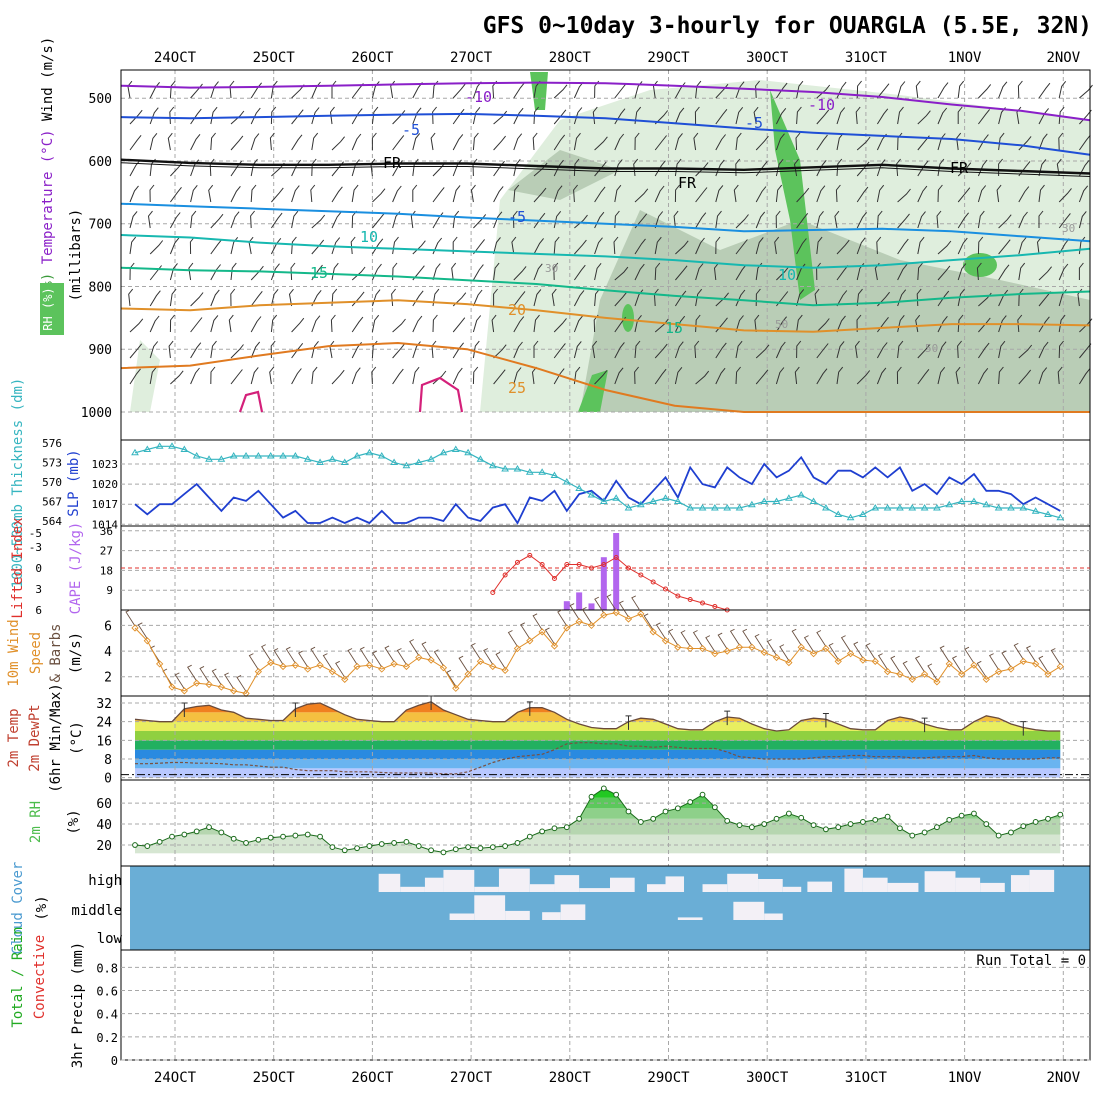  Describe the element at coordinates (598, 702) in the screenshot. I see `temp-band` at that location.